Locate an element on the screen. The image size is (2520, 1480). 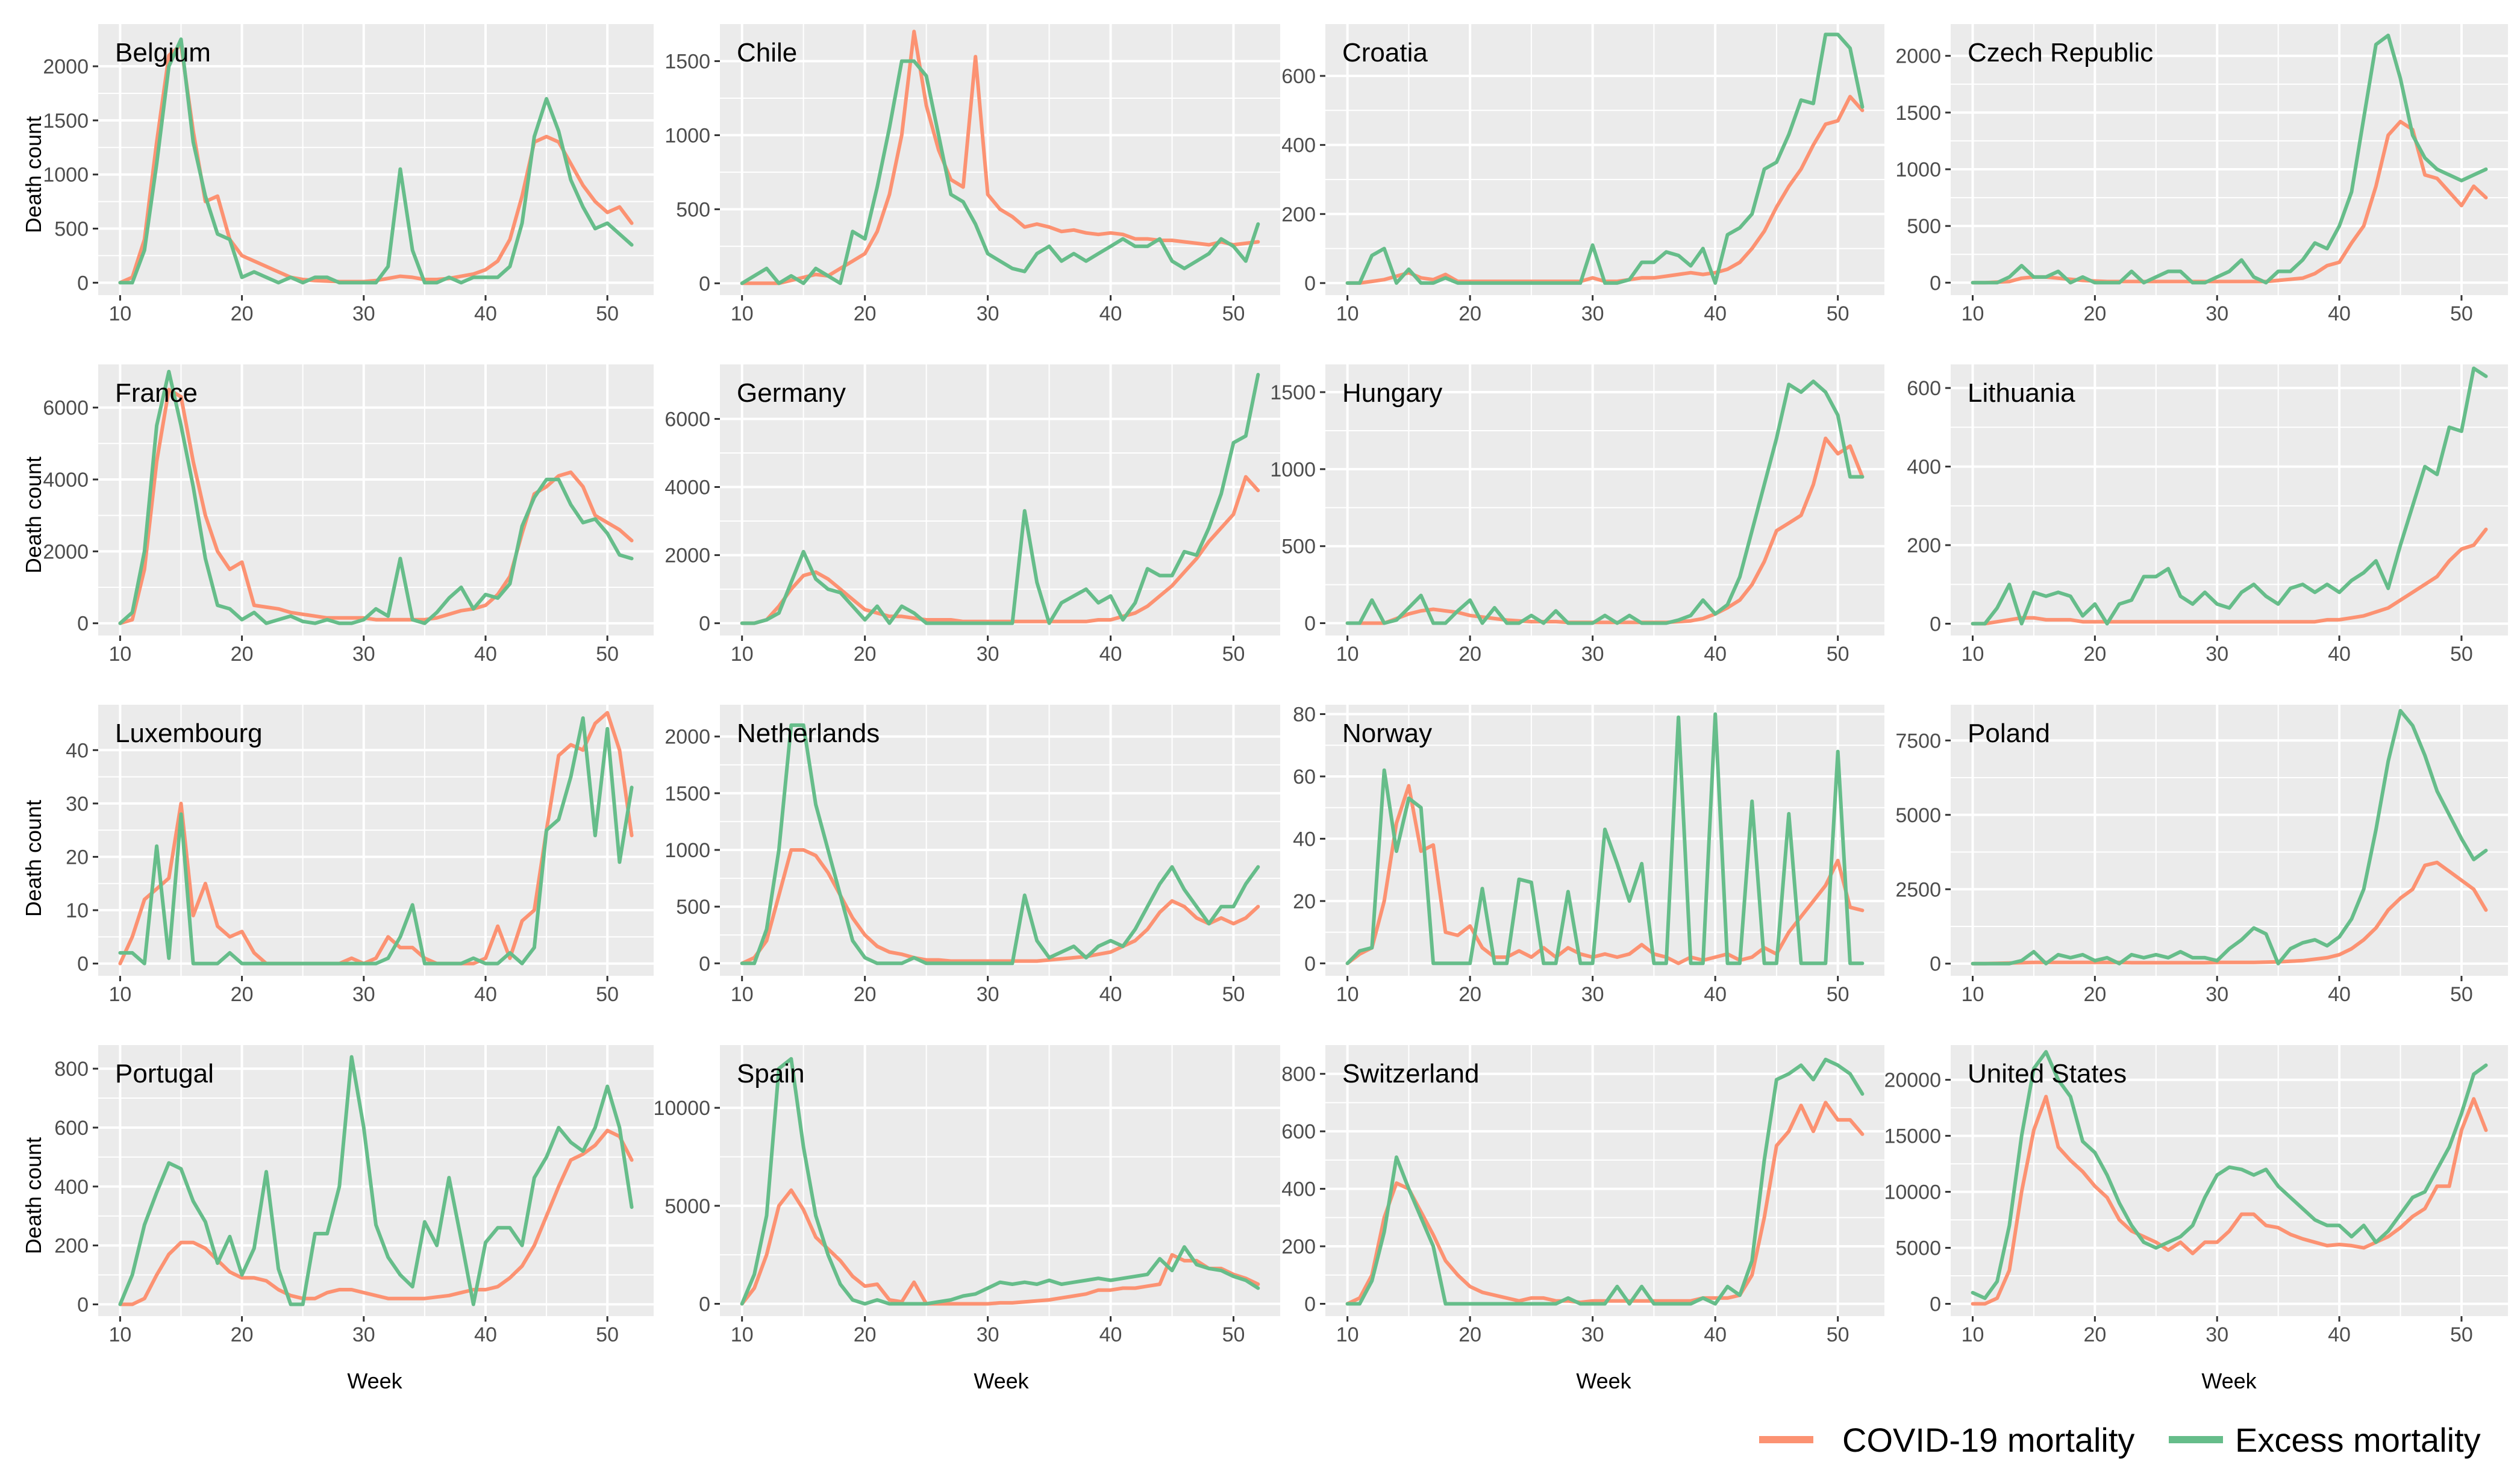
covid-series-line-france is located at coordinates (376, 506).